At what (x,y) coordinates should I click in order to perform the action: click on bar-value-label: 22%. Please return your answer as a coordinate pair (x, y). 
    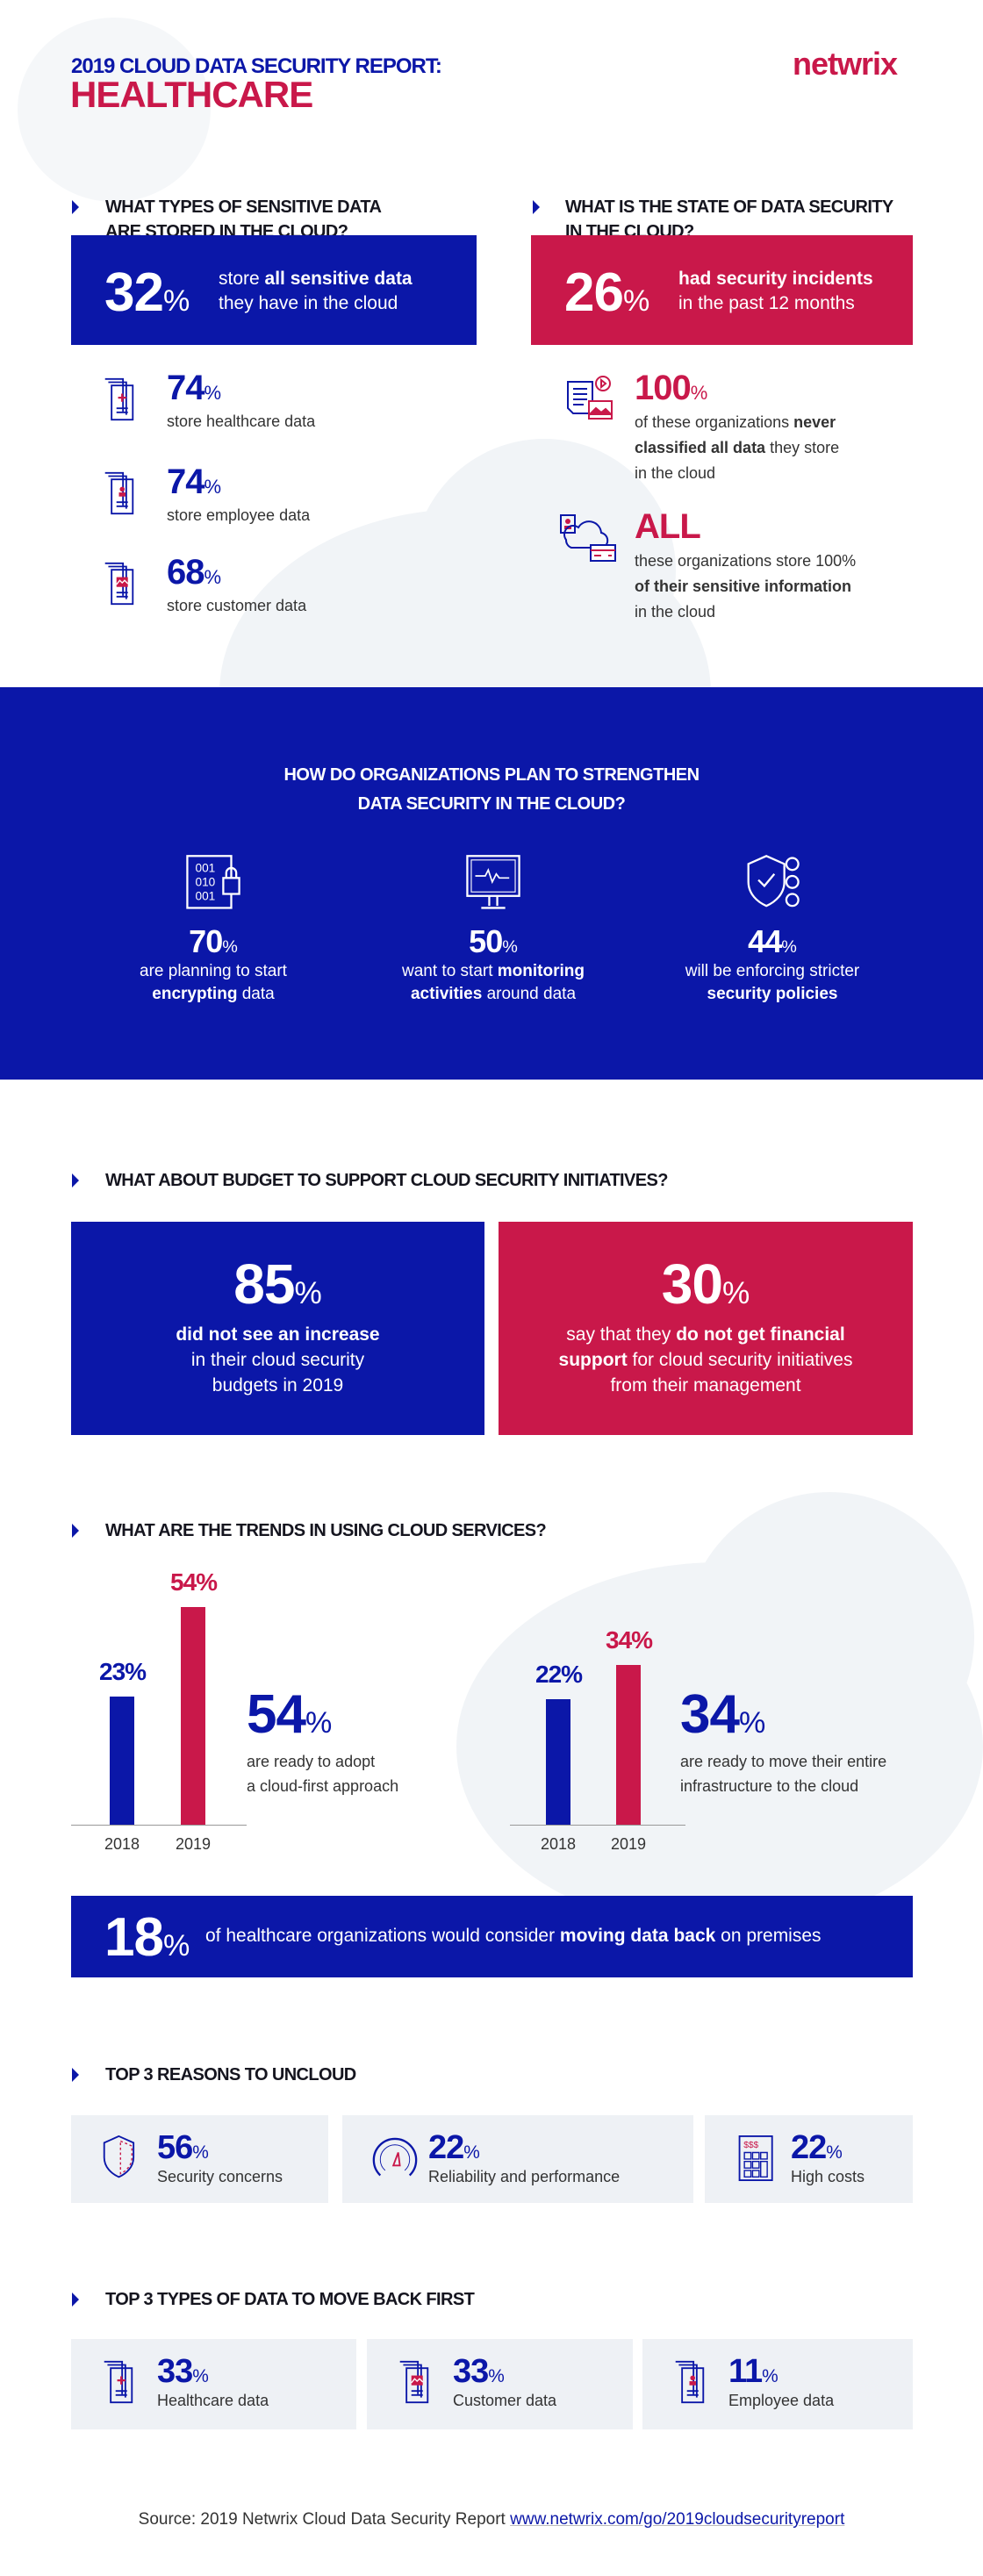
    Looking at the image, I should click on (559, 1675).